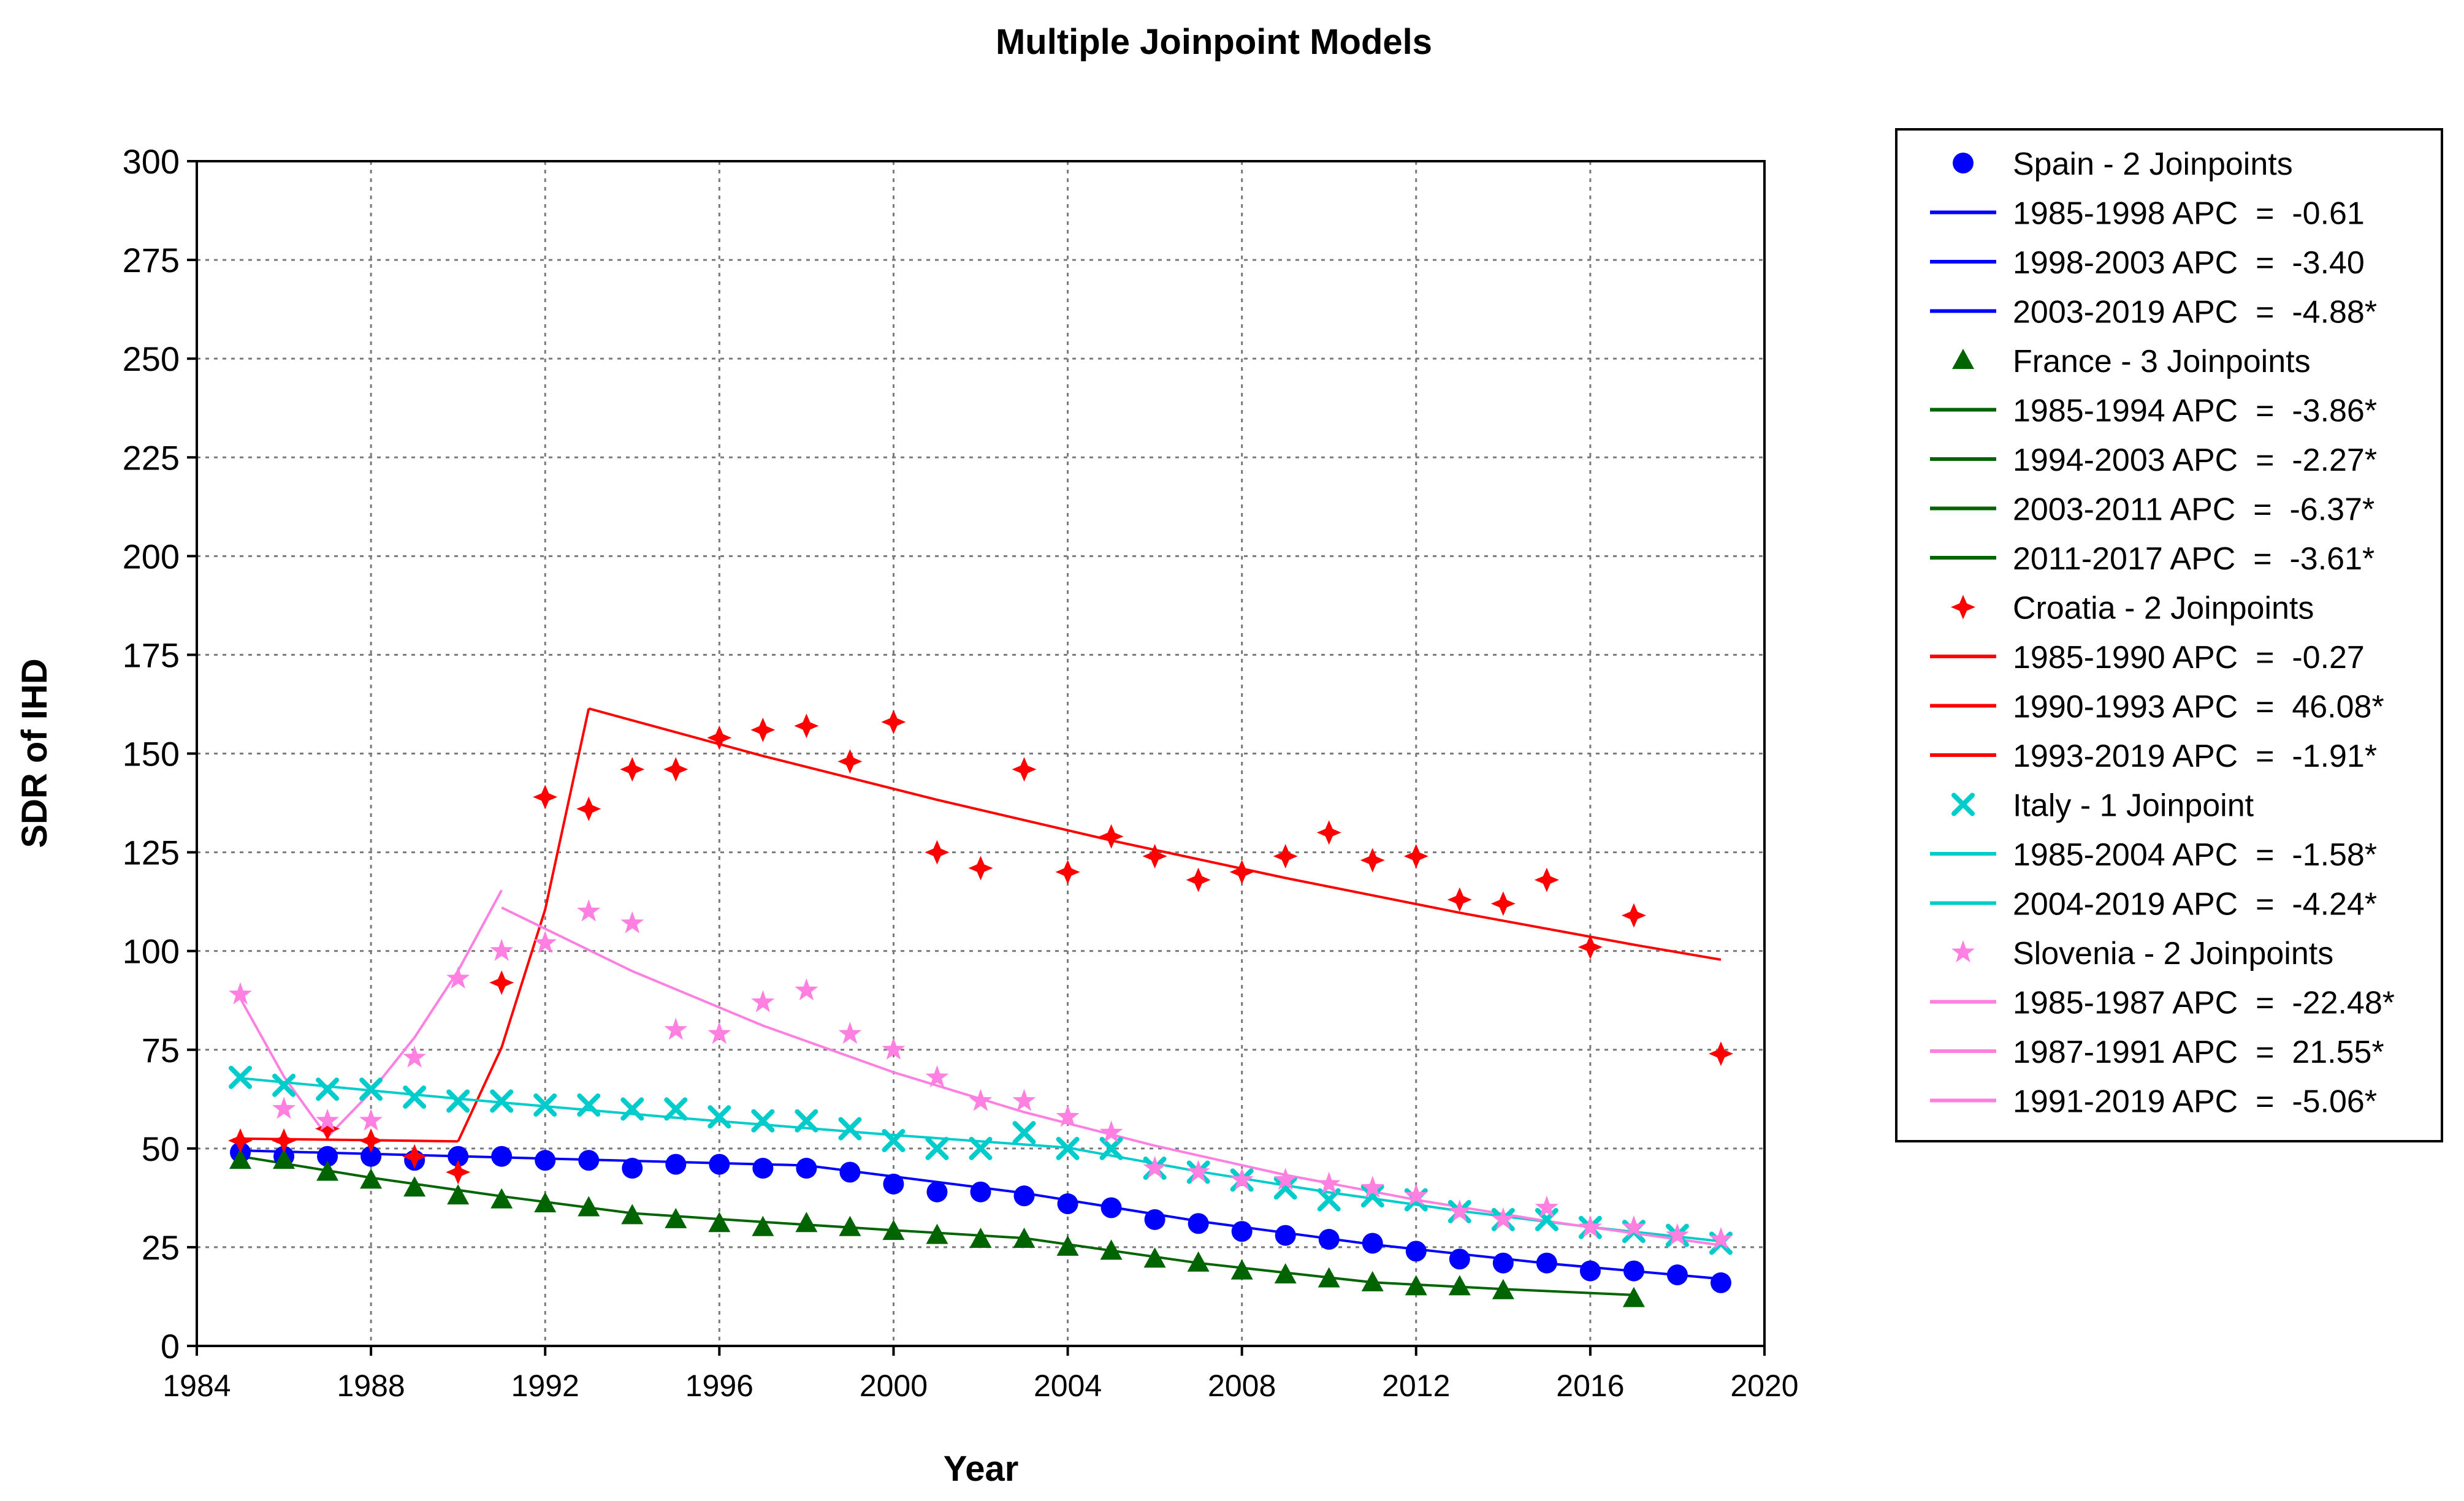  Describe the element at coordinates (545, 1386) in the screenshot. I see `x-tick-label: 1992` at that location.